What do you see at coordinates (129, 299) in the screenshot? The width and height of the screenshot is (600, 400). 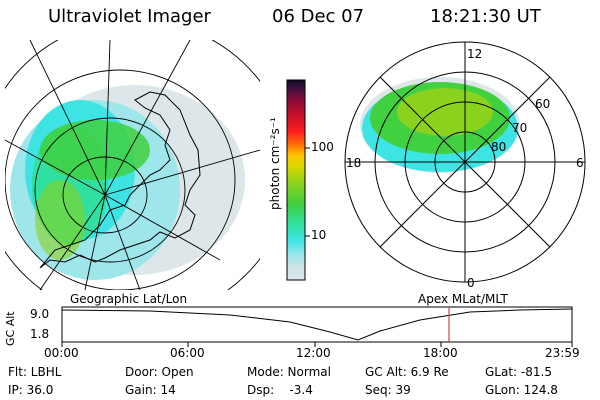 I see `left-map-caption: Geographic Lat/Lon` at bounding box center [129, 299].